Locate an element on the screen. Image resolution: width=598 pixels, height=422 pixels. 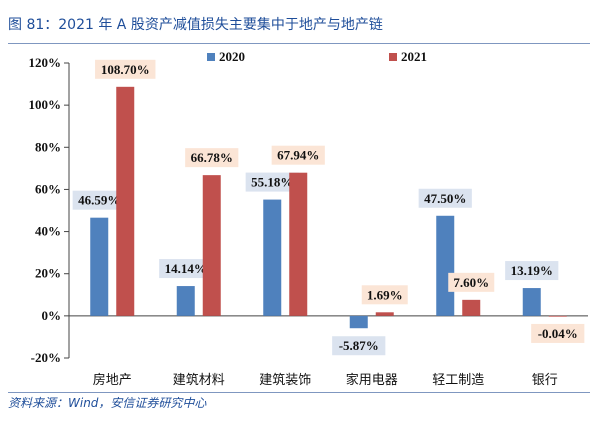
data-label: 46.59% is located at coordinates (99, 200).